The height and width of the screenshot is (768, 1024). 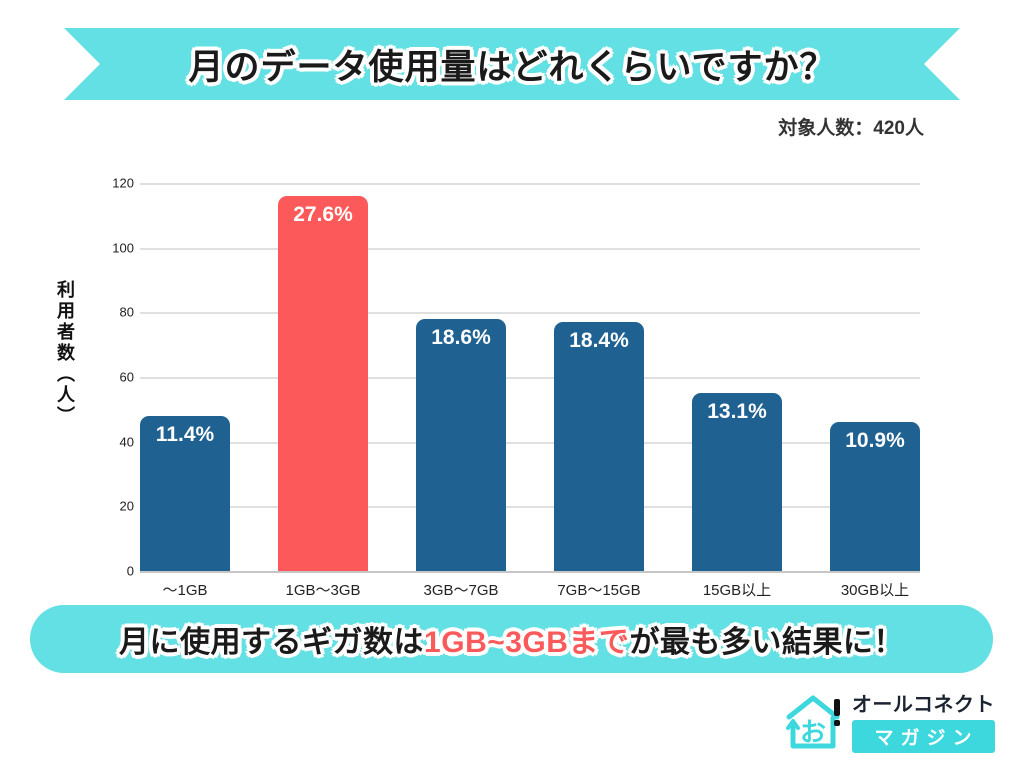 I want to click on brand-logo: お オールコネクト マガジン, so click(x=889, y=720).